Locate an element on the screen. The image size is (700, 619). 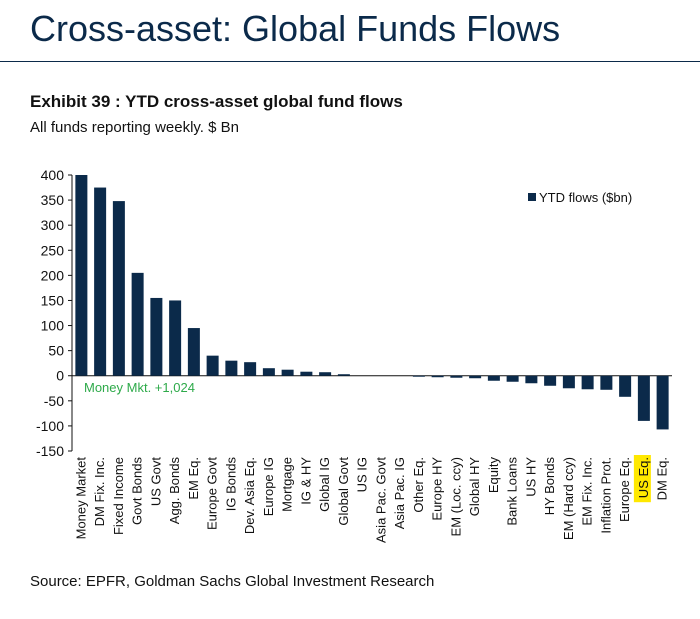
y-tick-label: 300 is located at coordinates (53, 225).